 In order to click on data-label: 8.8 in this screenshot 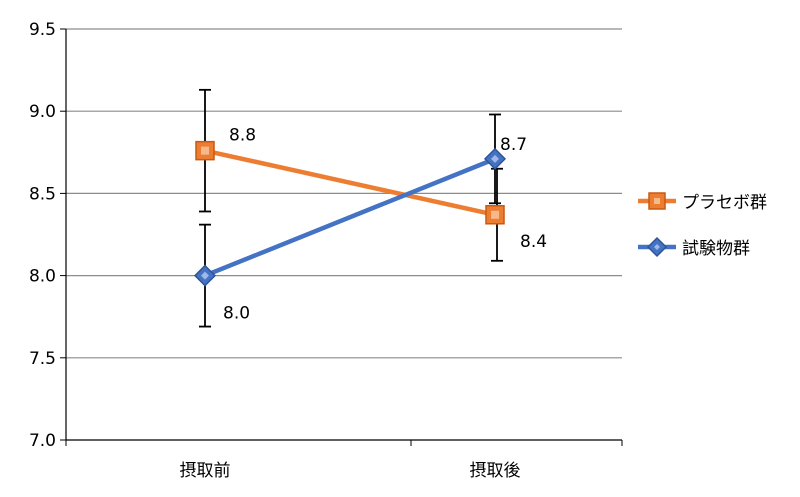, I will do `click(242, 136)`.